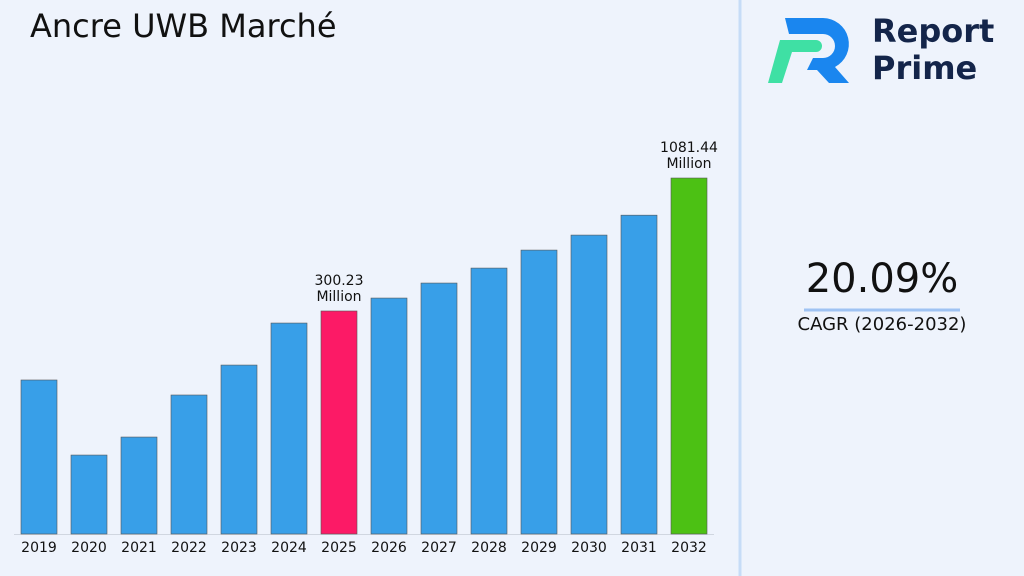  I want to click on cagr-label: CAGR (2026-2032), so click(882, 324).